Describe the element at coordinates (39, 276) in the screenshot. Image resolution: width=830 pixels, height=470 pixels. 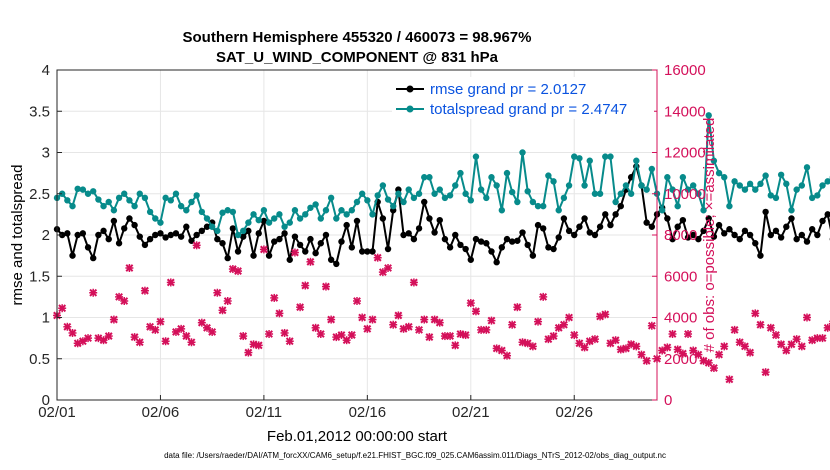
I see `y-tick-label: 1.5` at that location.